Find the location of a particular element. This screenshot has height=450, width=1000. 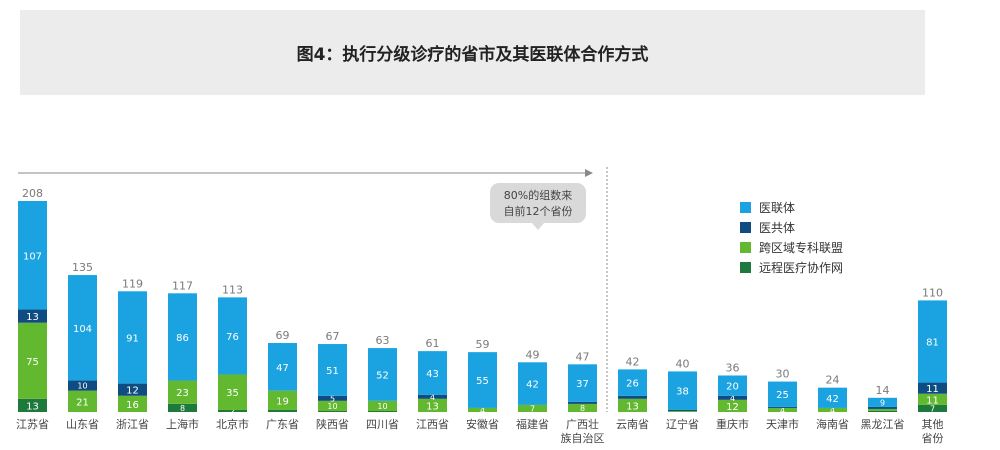

chart-legend: 医联体 医共体 跨区域专科联盟 远程医疗协作网 is located at coordinates (791, 237).